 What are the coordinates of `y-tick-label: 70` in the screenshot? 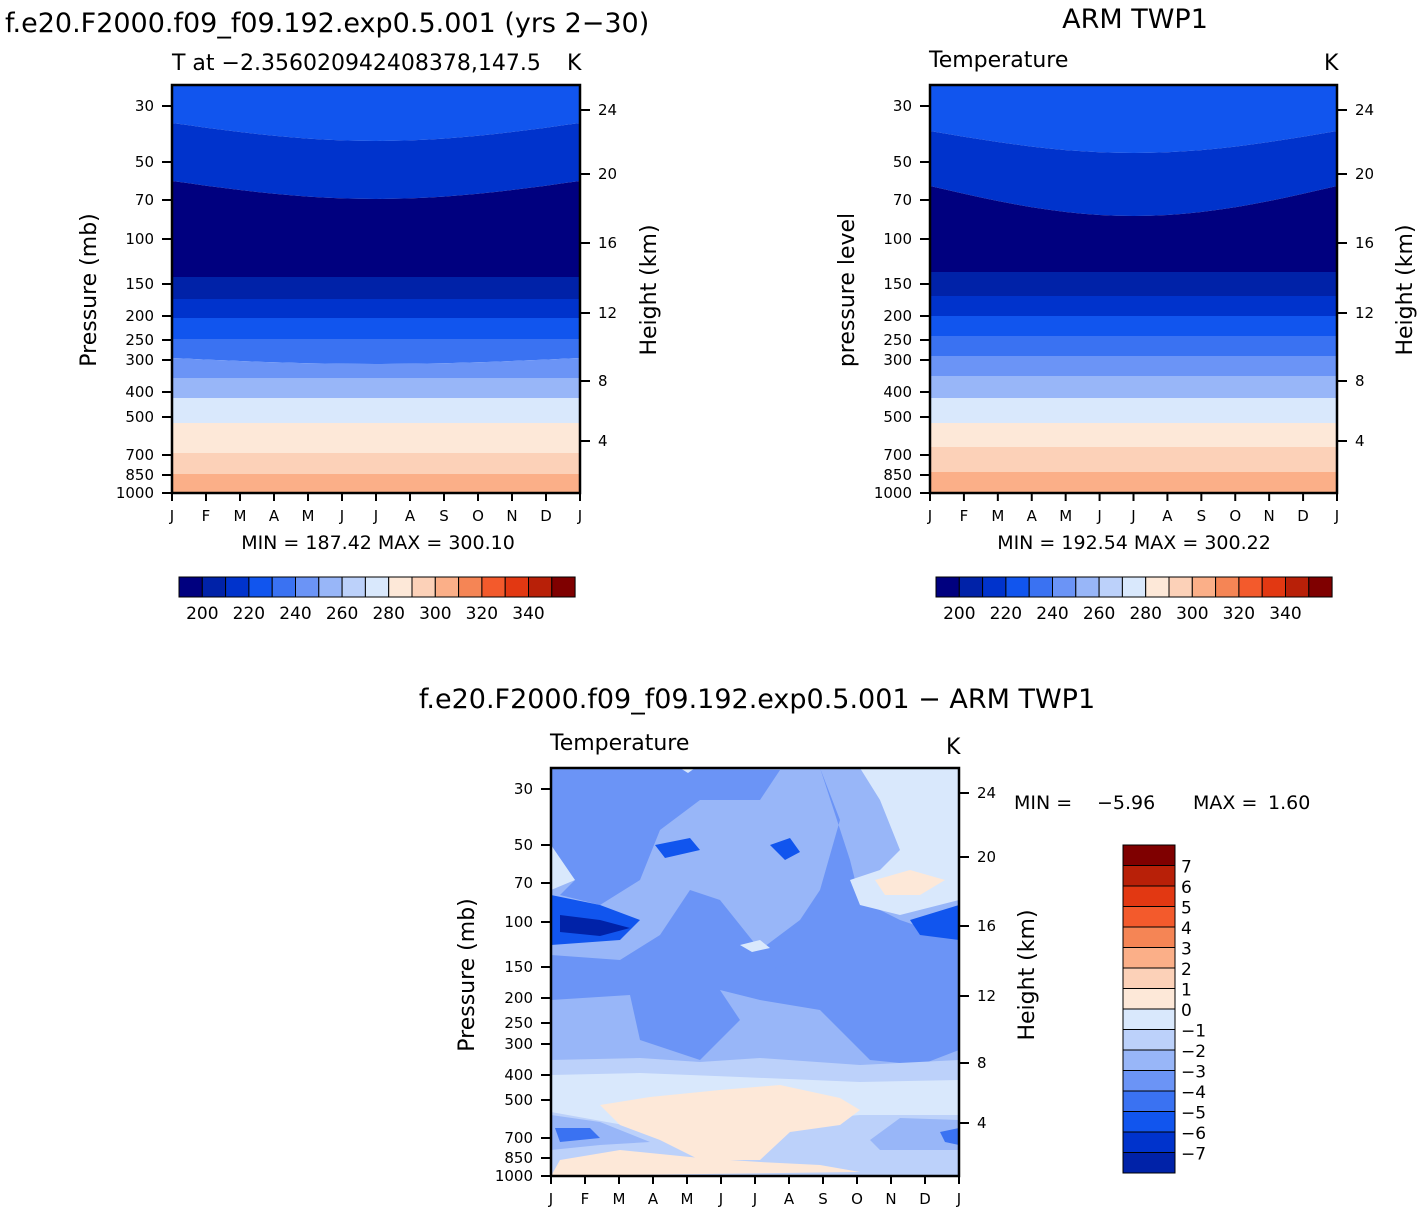 It's located at (902, 200).